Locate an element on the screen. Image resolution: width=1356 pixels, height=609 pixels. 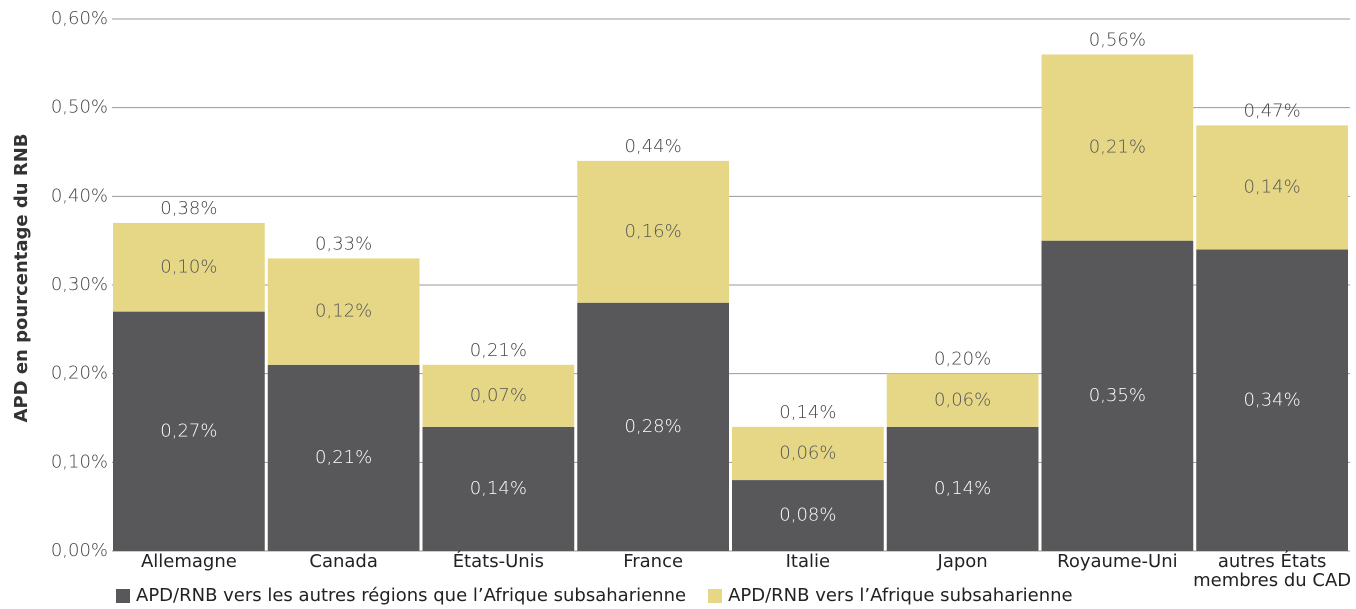
x-tick-label: États-Unis is located at coordinates (498, 561).